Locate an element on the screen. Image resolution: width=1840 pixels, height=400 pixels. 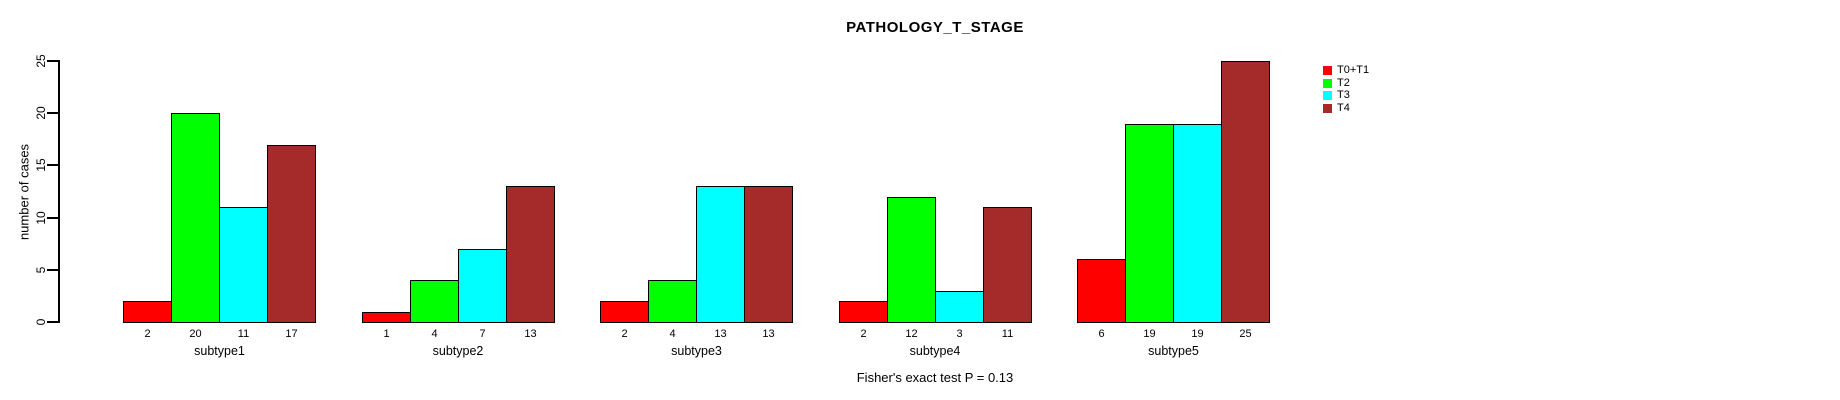
bar-t3-subtype1 is located at coordinates (243, 265).